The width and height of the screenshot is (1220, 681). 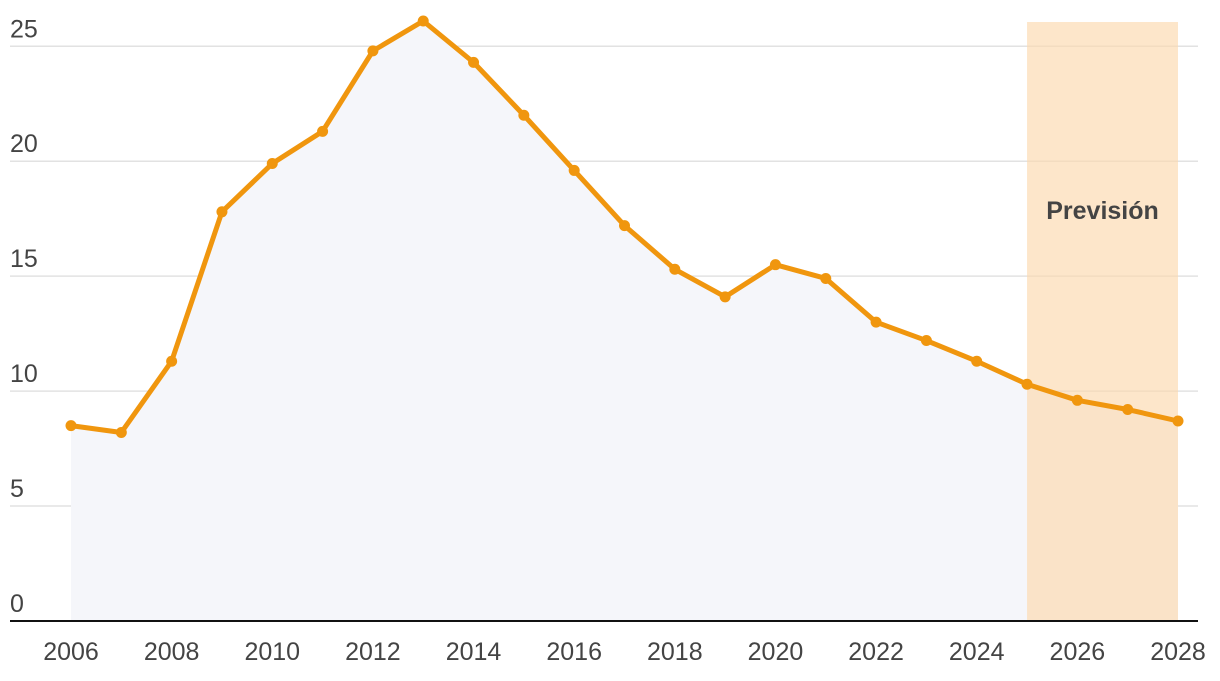 I want to click on forecast-label: Previsión, so click(x=1102, y=211).